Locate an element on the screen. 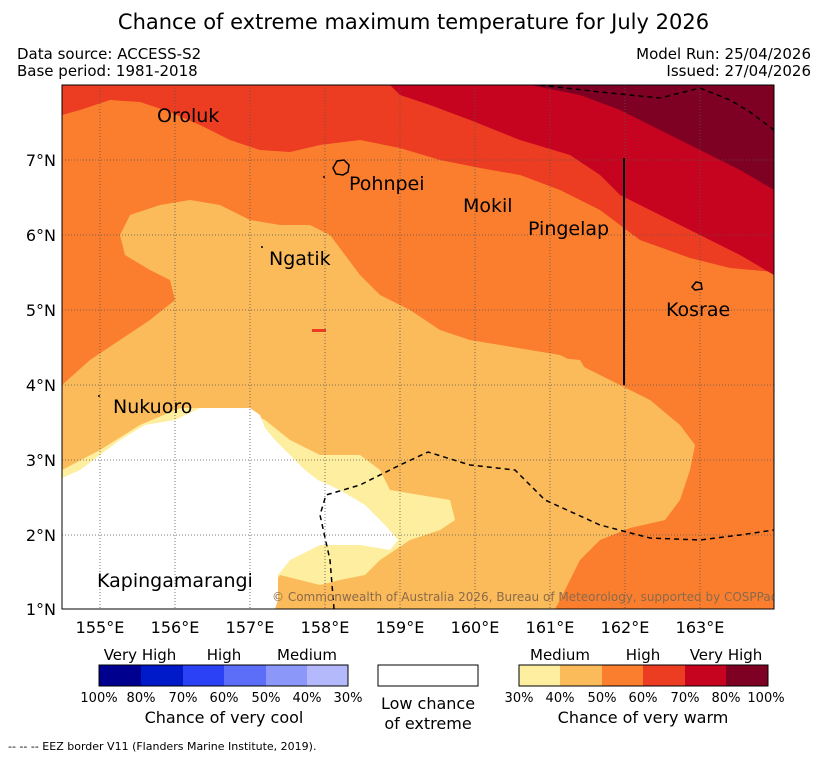 Image resolution: width=827 pixels, height=758 pixels. lat-label-5n: 5°N is located at coordinates (41, 310).